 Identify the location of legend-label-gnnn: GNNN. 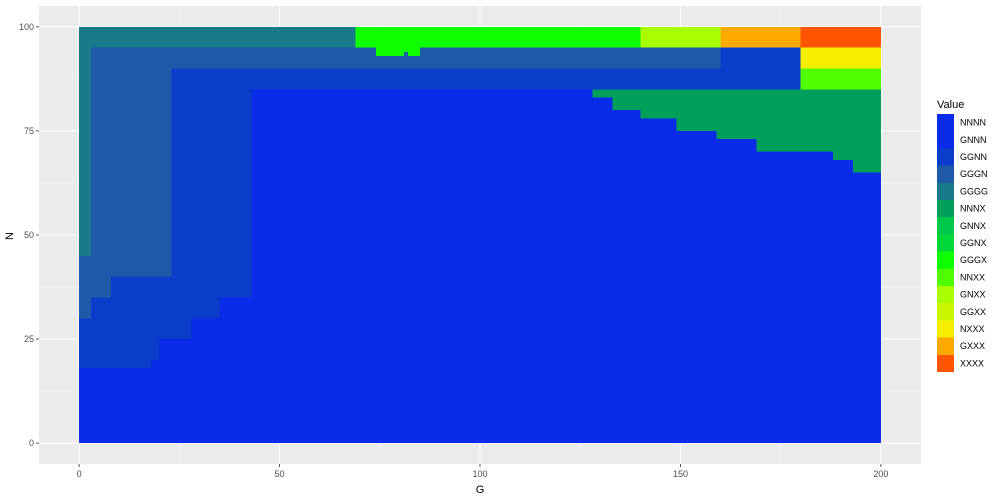
(973, 140).